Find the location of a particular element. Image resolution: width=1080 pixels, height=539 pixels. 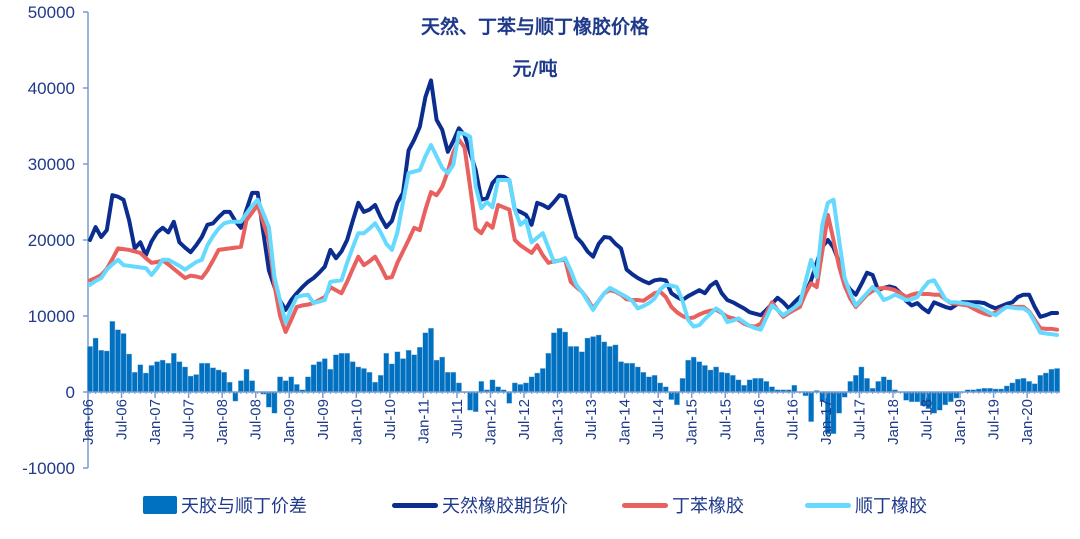

x-tick-label: Jul-09 is located at coordinates (323, 419).